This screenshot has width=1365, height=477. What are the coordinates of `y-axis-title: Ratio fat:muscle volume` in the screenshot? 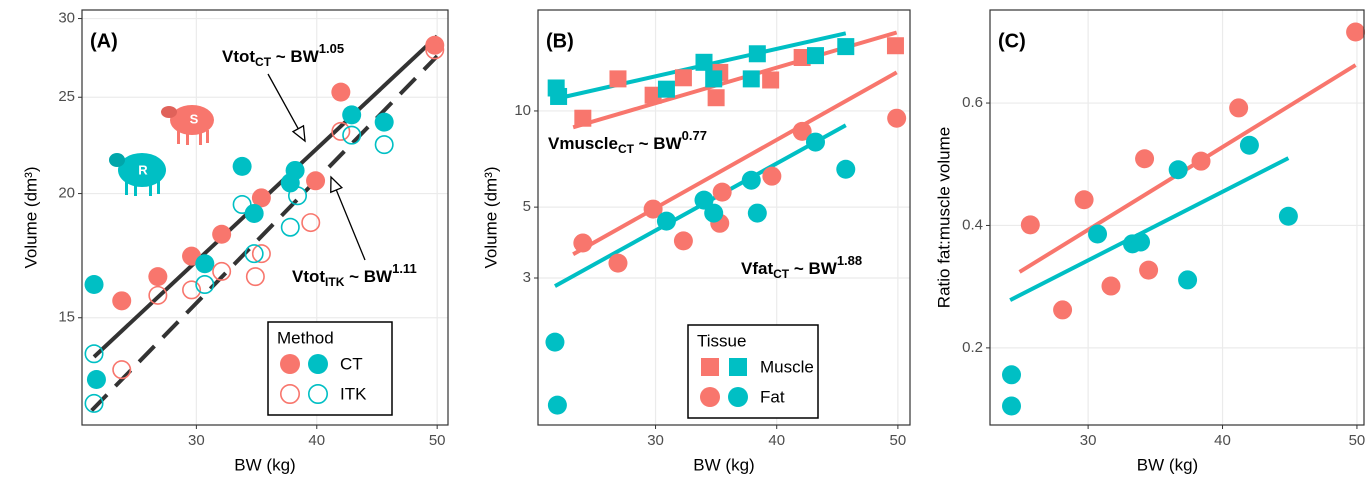 It's located at (943, 217).